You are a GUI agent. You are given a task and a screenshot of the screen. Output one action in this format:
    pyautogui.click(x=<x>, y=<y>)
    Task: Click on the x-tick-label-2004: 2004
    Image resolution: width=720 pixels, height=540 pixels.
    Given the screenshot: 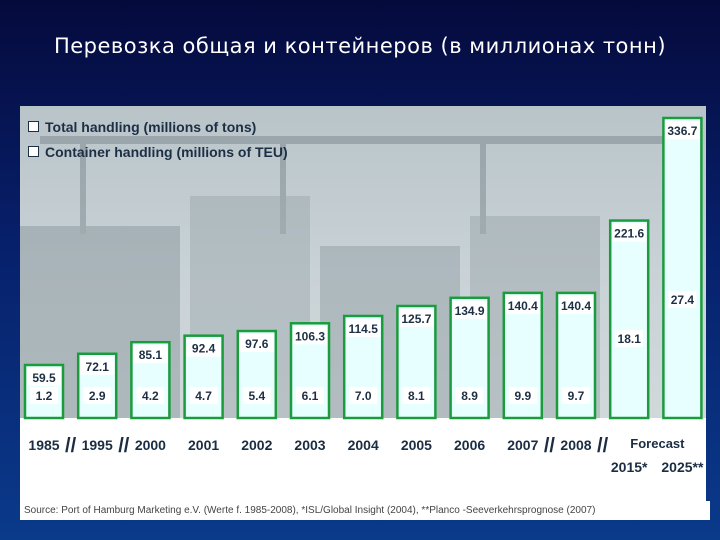 What is the action you would take?
    pyautogui.click(x=363, y=445)
    